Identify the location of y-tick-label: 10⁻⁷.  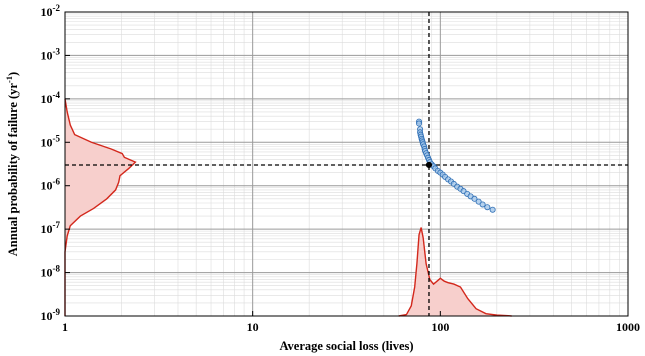
(51, 228).